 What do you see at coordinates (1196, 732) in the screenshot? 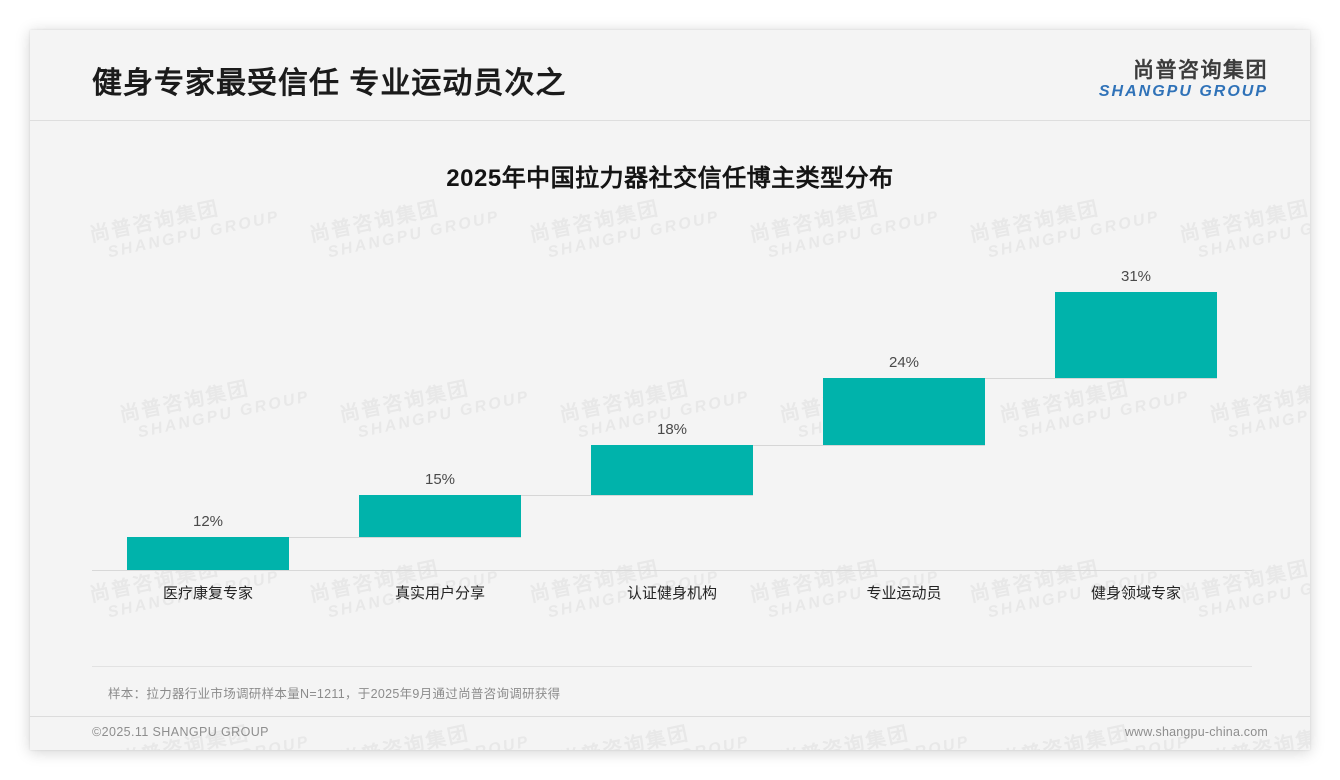
I see `website-link: www.shangpu-china.com` at bounding box center [1196, 732].